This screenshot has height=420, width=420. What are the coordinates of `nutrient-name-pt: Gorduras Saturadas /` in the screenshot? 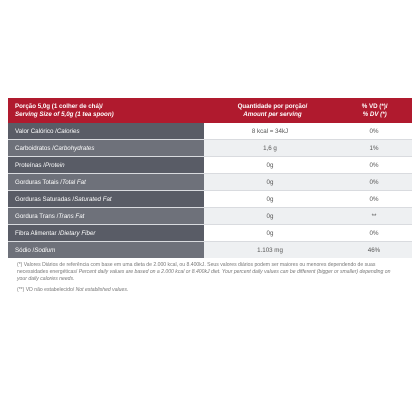 It's located at (45, 199).